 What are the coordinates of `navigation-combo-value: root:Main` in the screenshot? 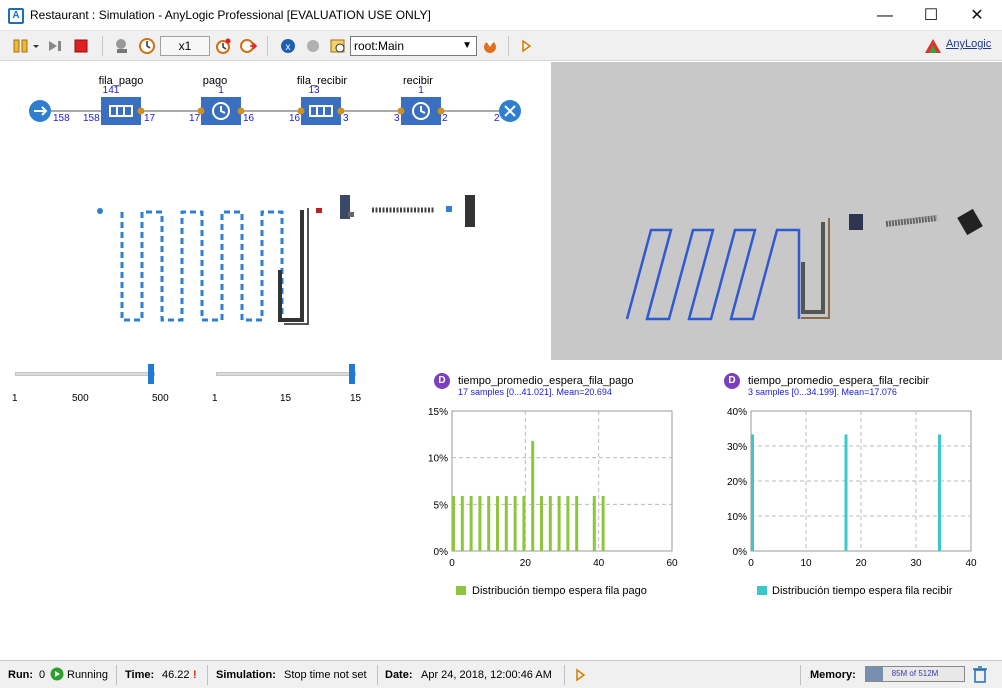 It's located at (379, 46).